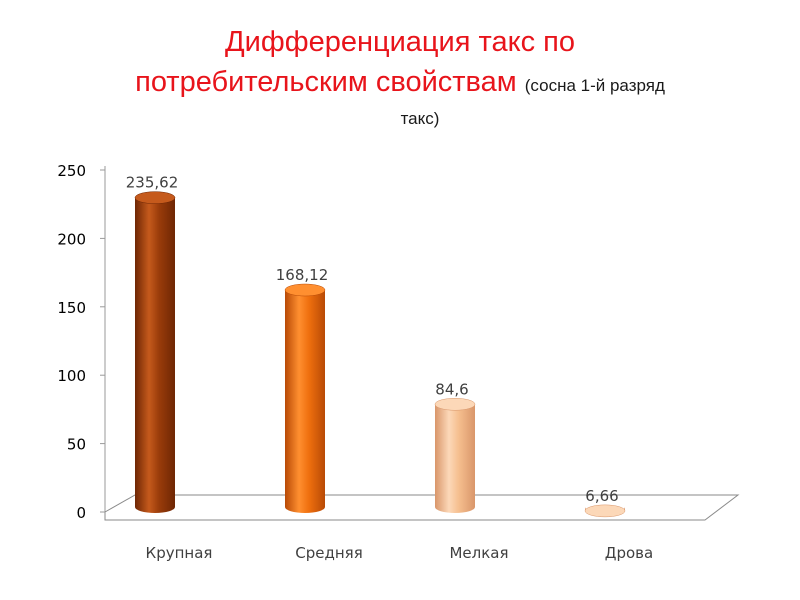 Image resolution: width=800 pixels, height=600 pixels. What do you see at coordinates (326, 82) in the screenshot?
I see `title-line2: потребительским свойствам` at bounding box center [326, 82].